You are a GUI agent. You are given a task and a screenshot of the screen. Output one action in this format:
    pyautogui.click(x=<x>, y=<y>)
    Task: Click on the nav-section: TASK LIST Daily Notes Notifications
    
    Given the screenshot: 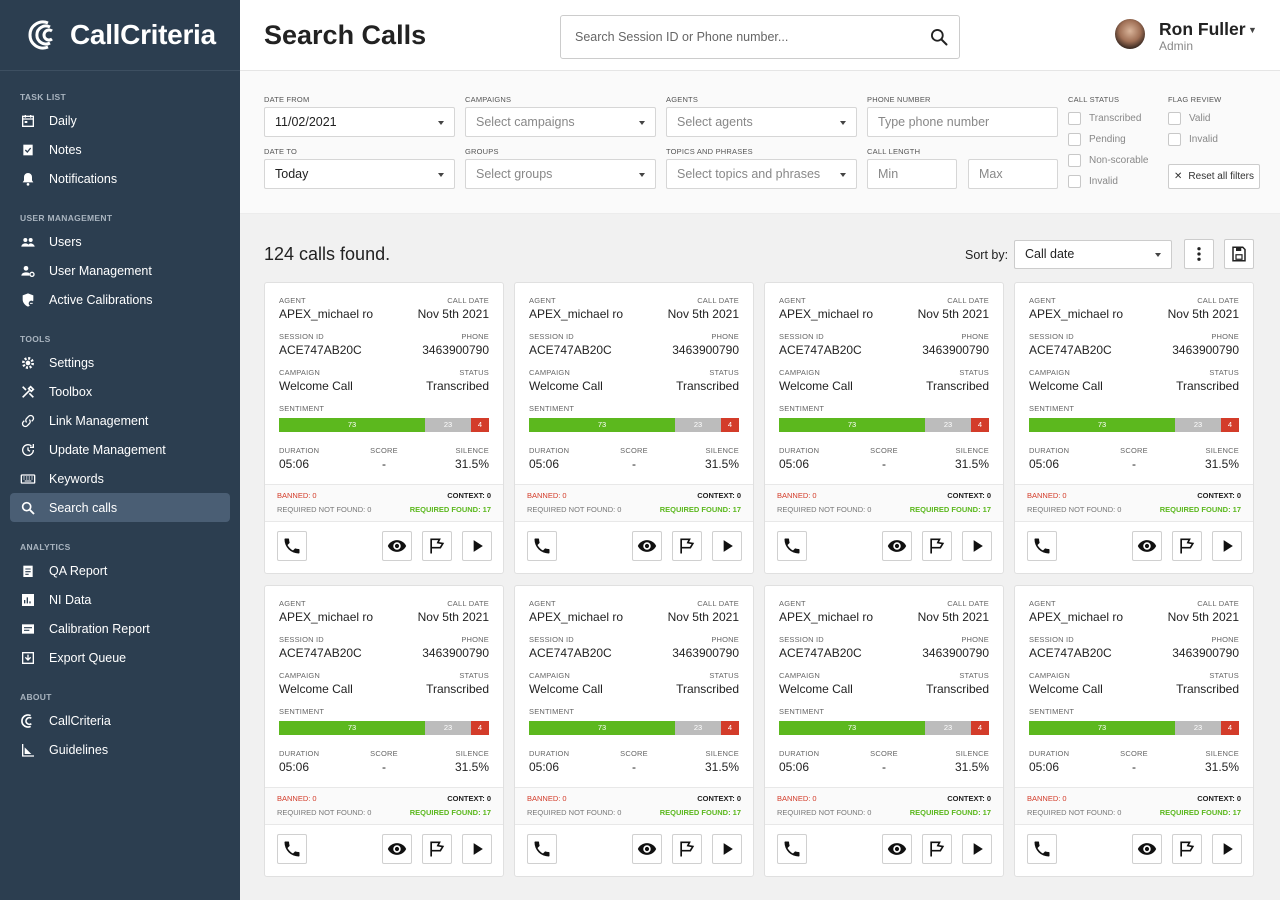 What is the action you would take?
    pyautogui.click(x=120, y=142)
    